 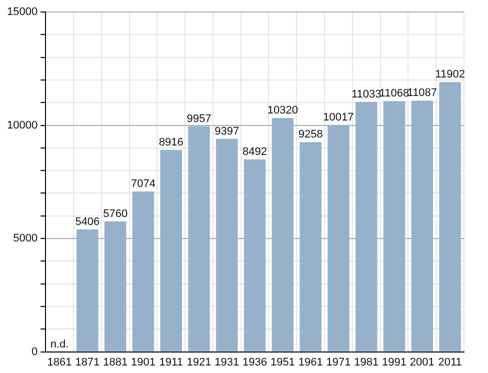 What do you see at coordinates (366, 94) in the screenshot?
I see `data-label: 11033` at bounding box center [366, 94].